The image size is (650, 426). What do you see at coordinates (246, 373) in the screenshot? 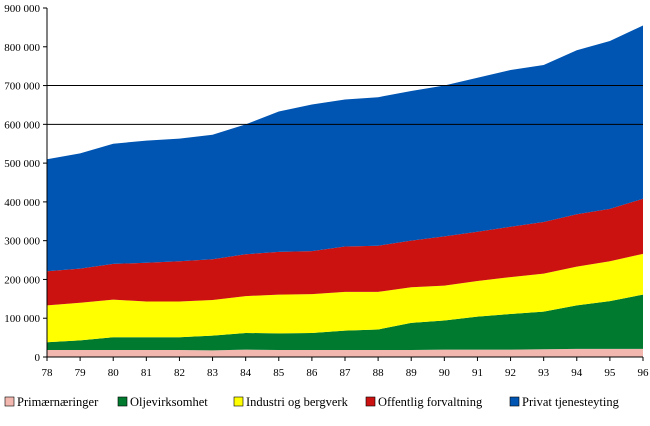
I see `x-tick-label: 84` at bounding box center [246, 373].